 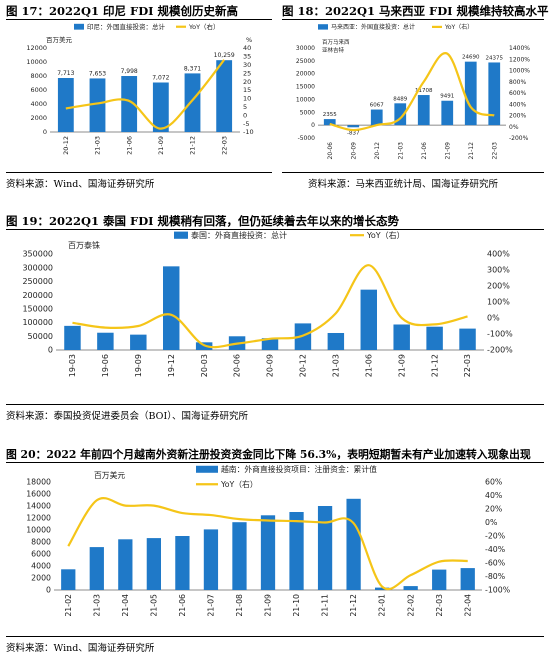 I want to click on x-tick-label: 21-03, so click(x=96, y=605).